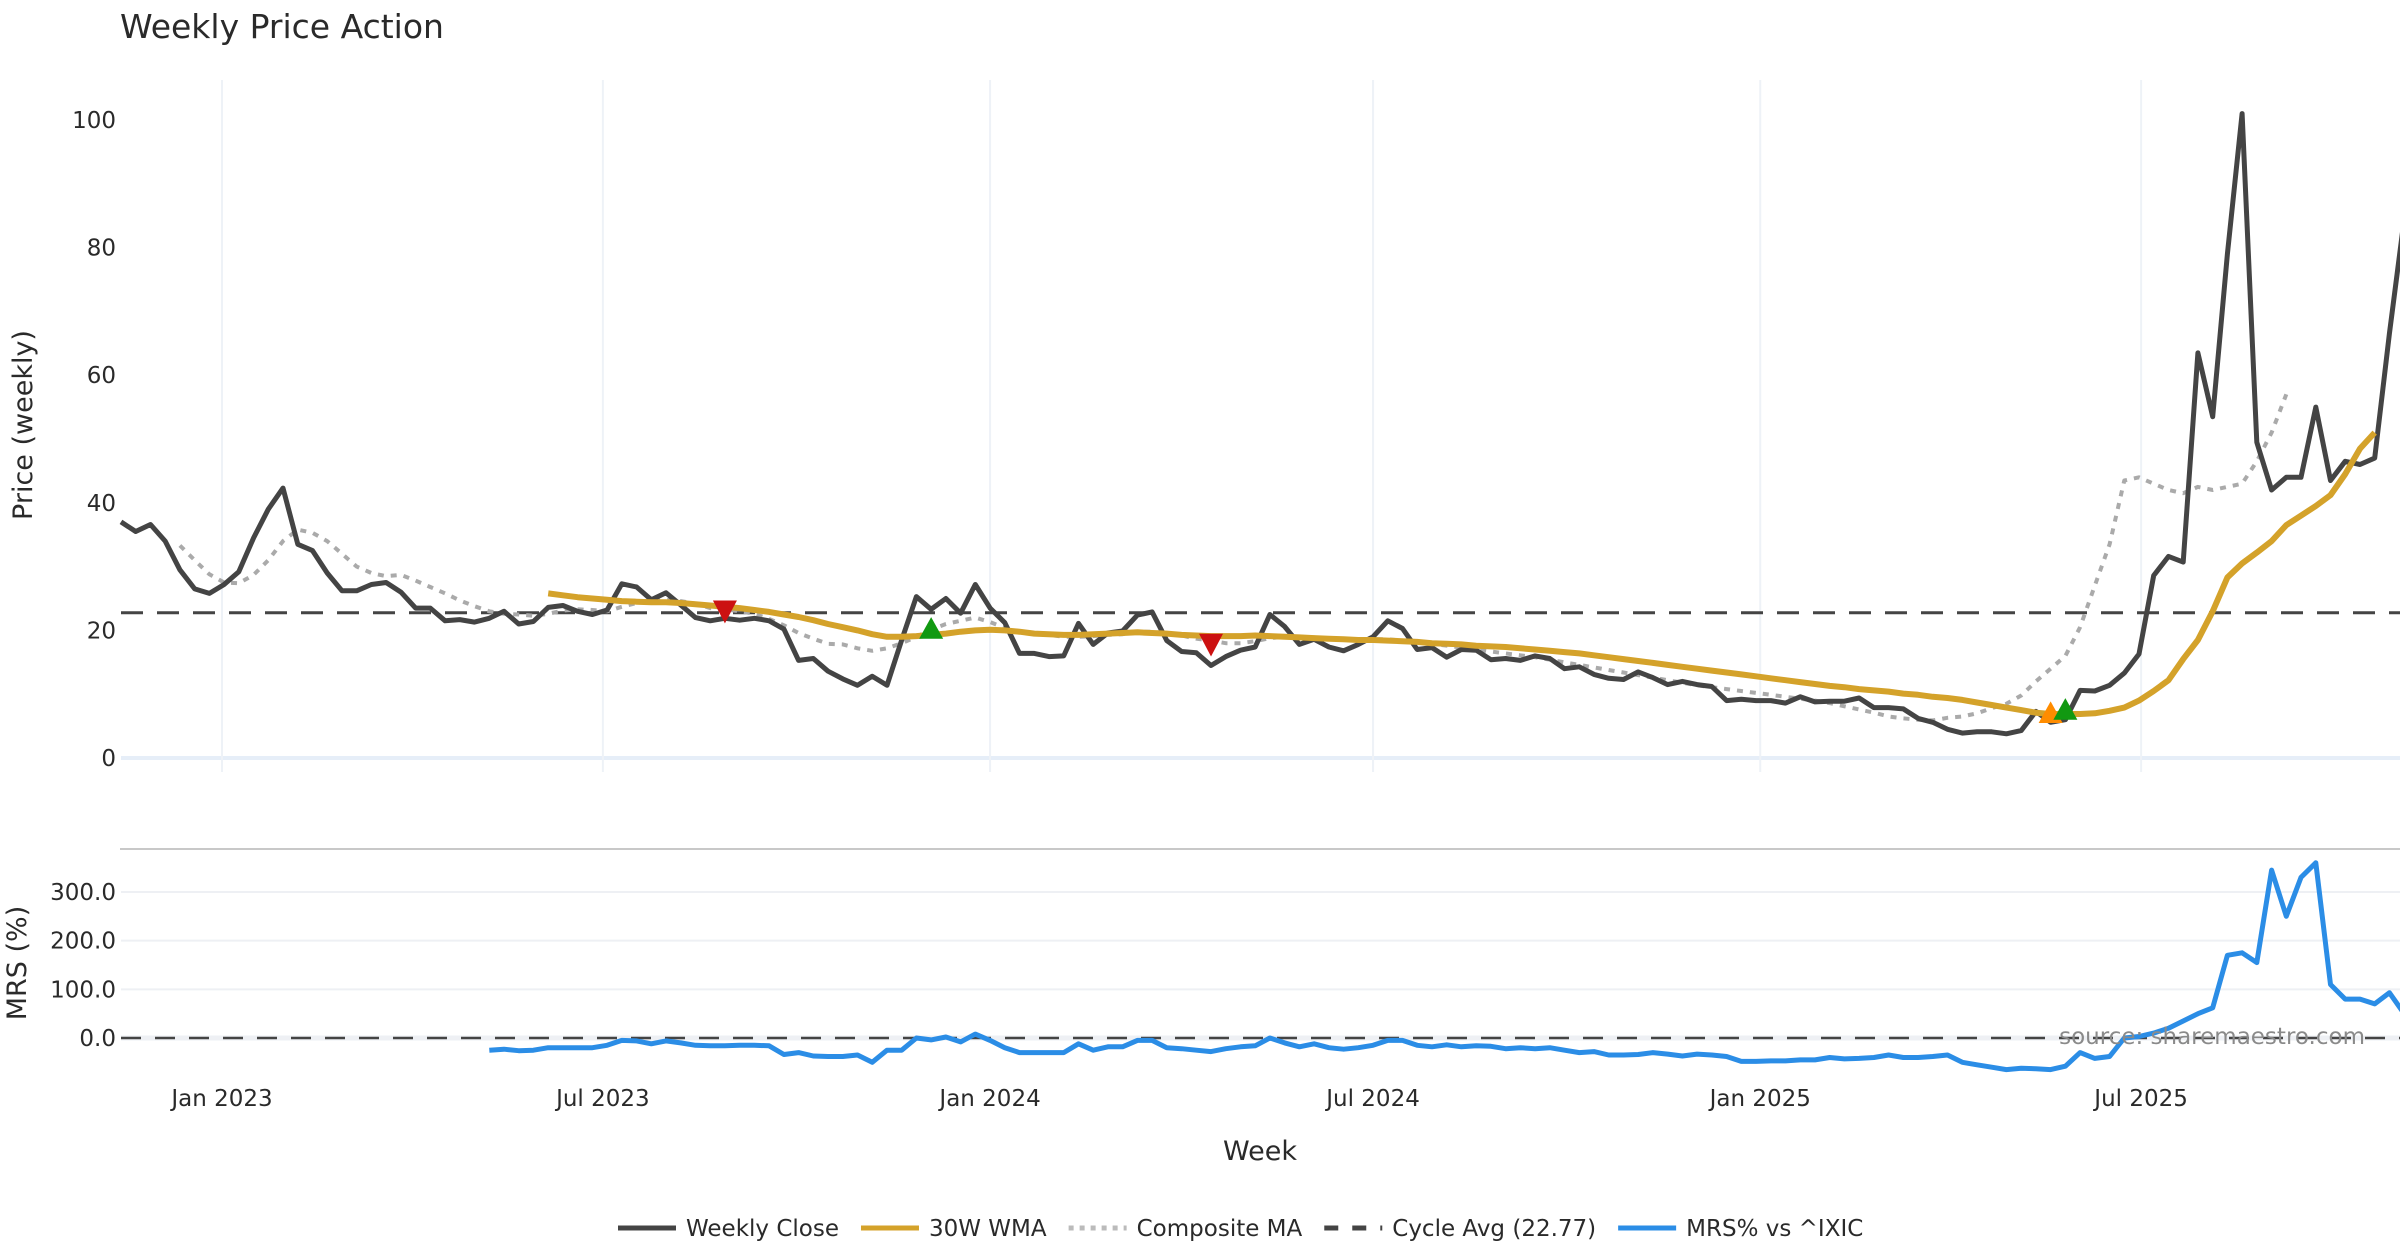 Image resolution: width=2400 pixels, height=1260 pixels. Describe the element at coordinates (1260, 1151) in the screenshot. I see `x-axis-title: Week` at that location.